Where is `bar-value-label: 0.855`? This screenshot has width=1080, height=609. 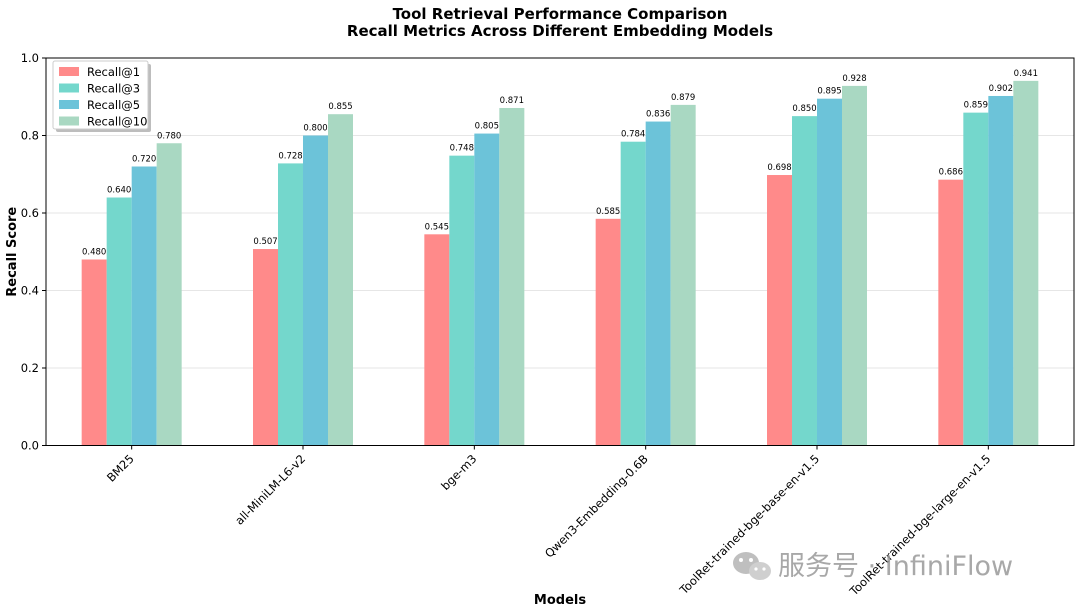
bar-value-label: 0.855 is located at coordinates (340, 107).